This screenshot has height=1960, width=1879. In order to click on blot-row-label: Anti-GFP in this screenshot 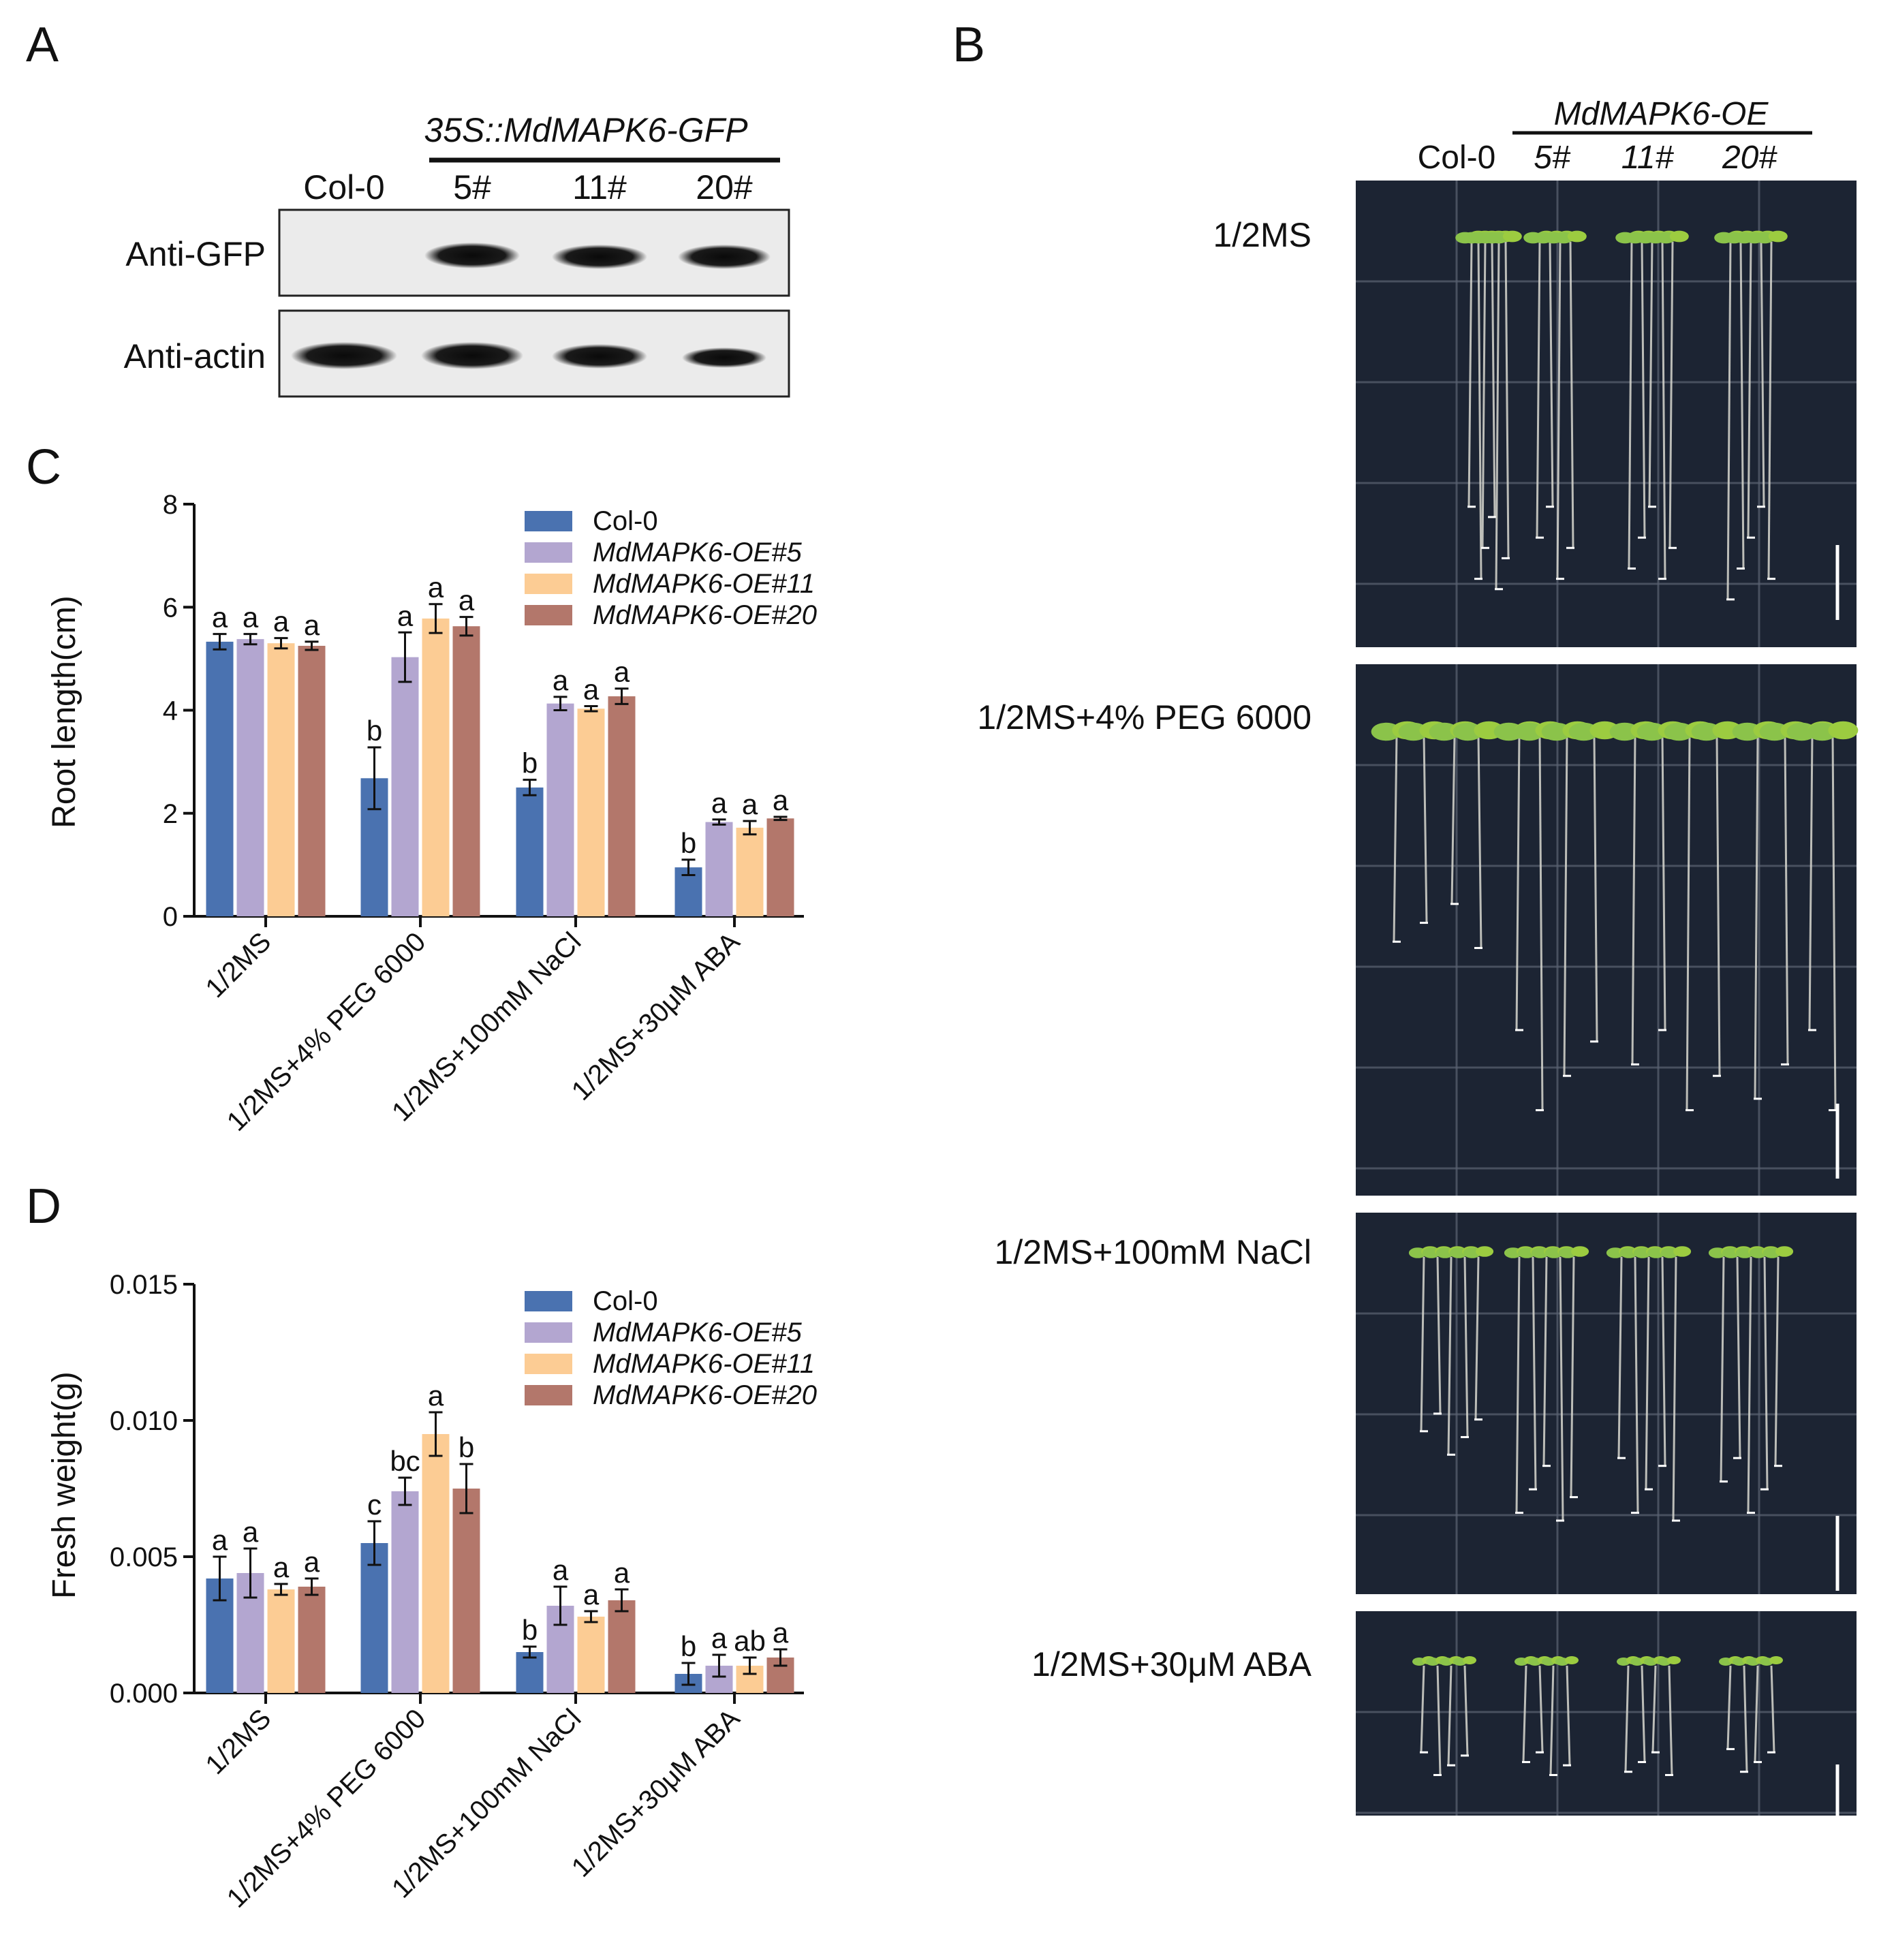, I will do `click(195, 254)`.